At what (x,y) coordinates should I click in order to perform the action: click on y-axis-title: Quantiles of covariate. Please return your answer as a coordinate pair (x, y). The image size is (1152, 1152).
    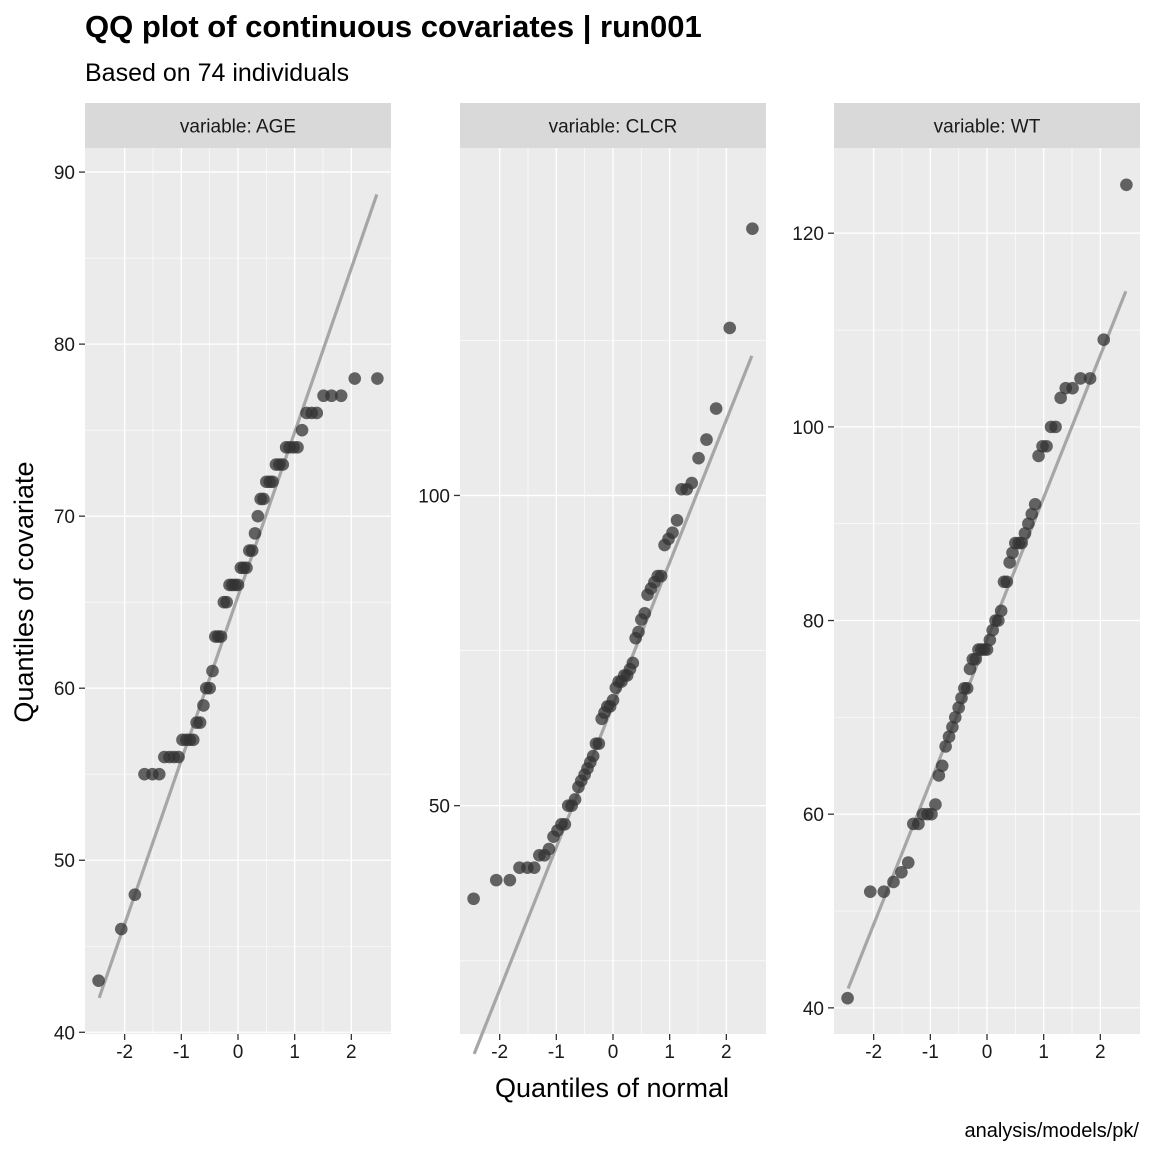
    Looking at the image, I should click on (24, 591).